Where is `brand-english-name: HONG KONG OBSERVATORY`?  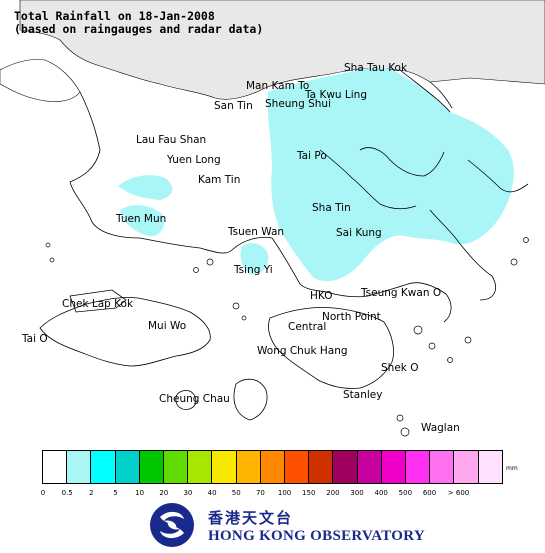 brand-english-name: HONG KONG OBSERVATORY is located at coordinates (316, 536).